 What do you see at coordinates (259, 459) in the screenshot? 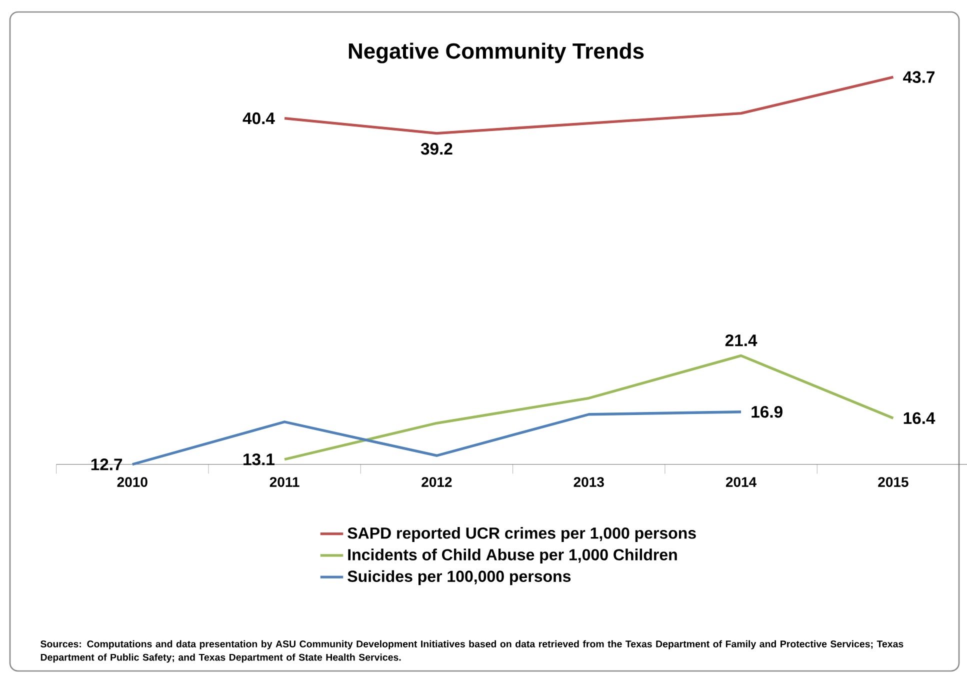
I see `data-label: 13.1` at bounding box center [259, 459].